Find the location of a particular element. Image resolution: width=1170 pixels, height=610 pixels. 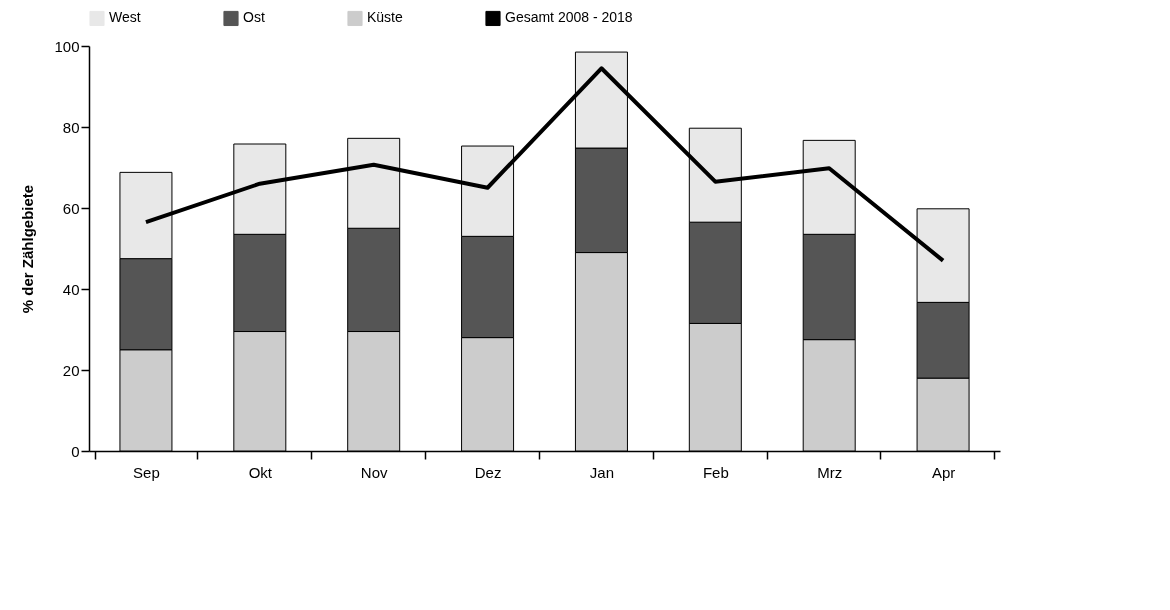

x-tick-label: Sep is located at coordinates (146, 472).